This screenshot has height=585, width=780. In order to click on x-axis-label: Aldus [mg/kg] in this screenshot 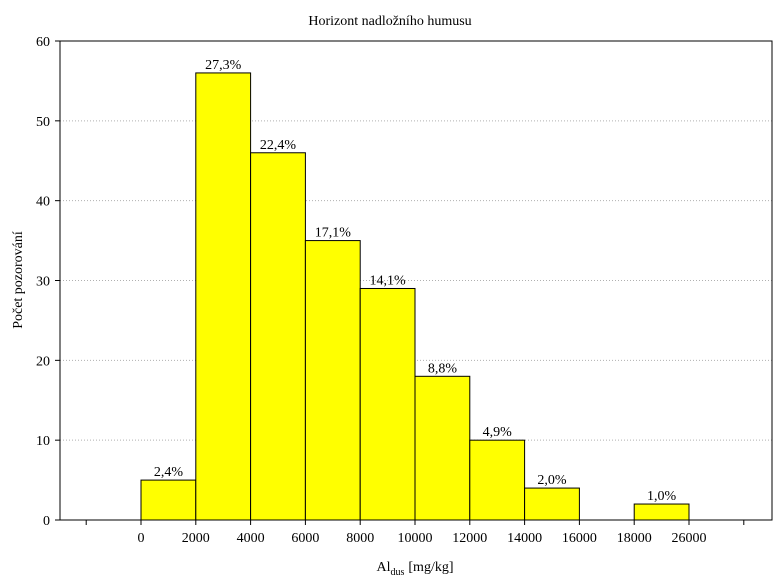, I will do `click(414, 569)`.